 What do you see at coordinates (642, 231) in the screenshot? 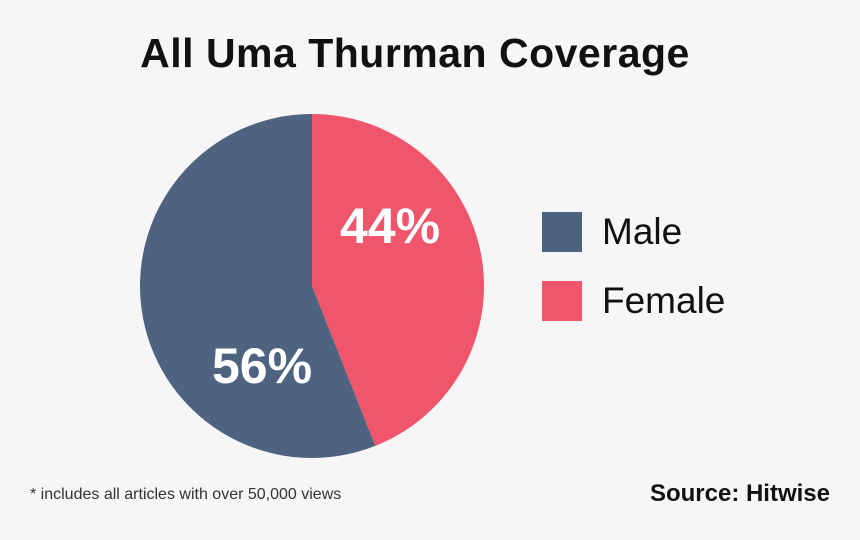
I see `legend-label-male: Male` at bounding box center [642, 231].